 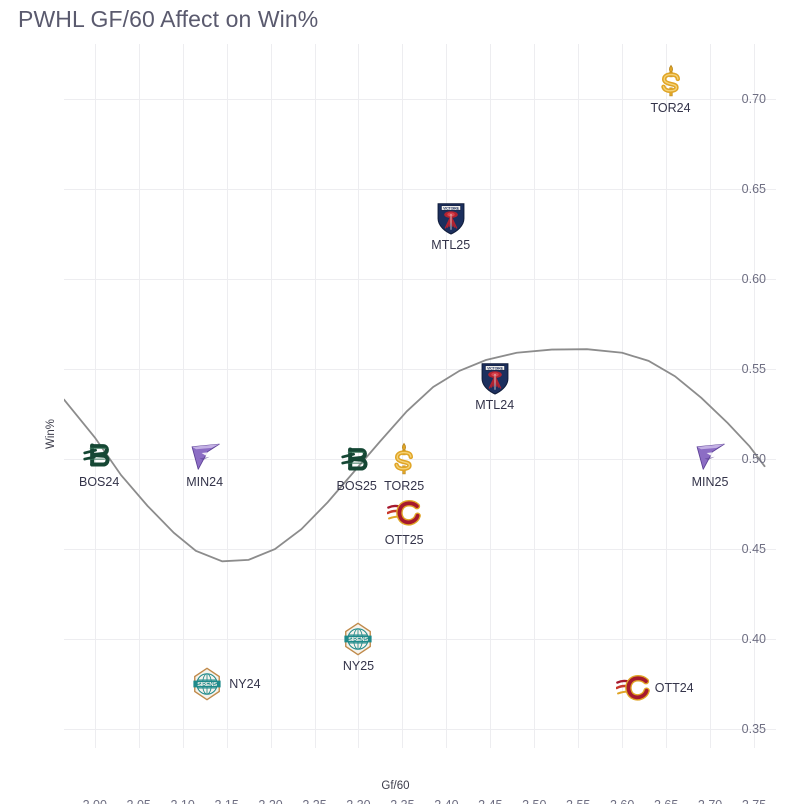 I want to click on x-tick-label: 2.35, so click(x=402, y=801).